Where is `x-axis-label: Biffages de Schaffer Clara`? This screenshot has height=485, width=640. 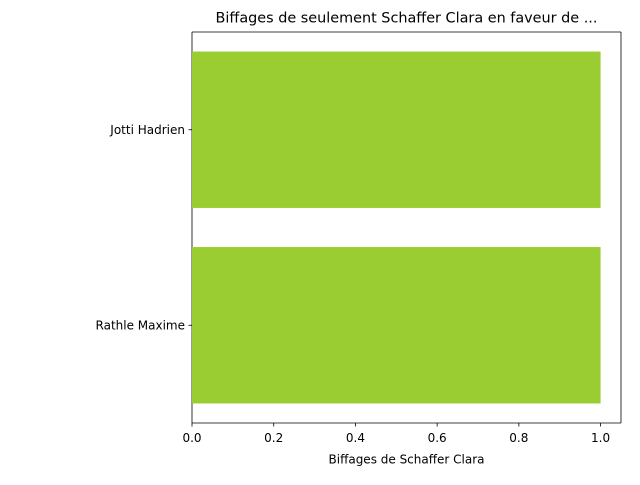 x-axis-label: Biffages de Schaffer Clara is located at coordinates (407, 460).